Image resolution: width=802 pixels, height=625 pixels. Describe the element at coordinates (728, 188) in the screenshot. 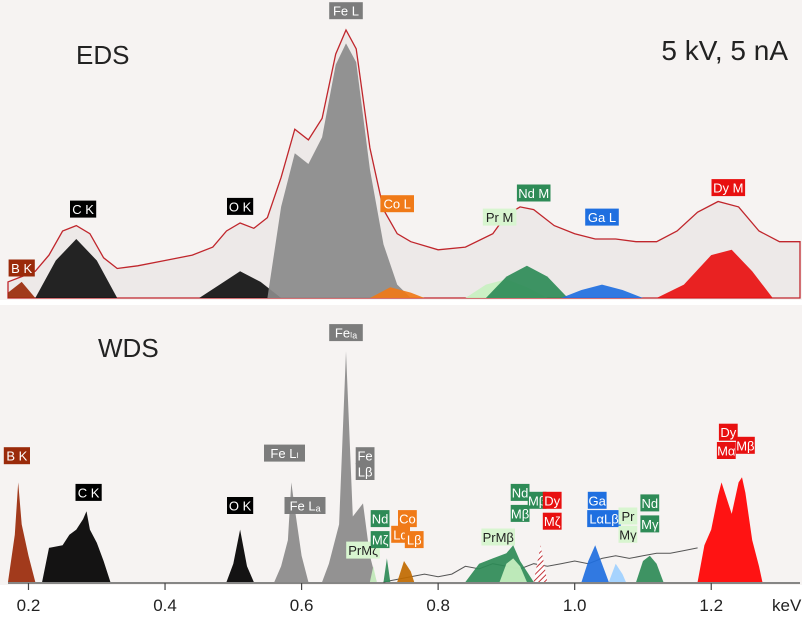

I see `eds-peak-label-8: Dy M` at that location.